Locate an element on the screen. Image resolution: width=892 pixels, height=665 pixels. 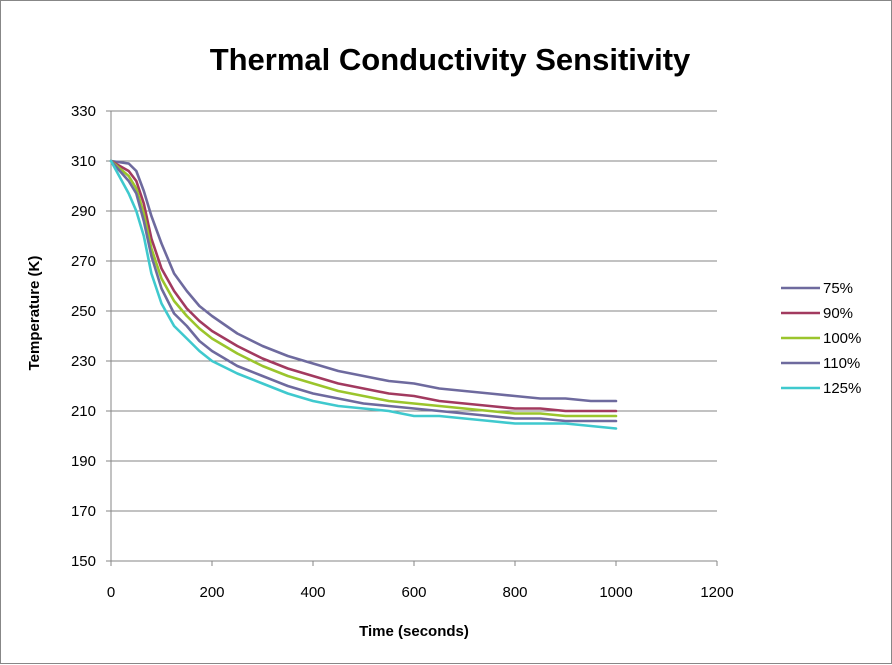
legend-label: 90% is located at coordinates (838, 313).